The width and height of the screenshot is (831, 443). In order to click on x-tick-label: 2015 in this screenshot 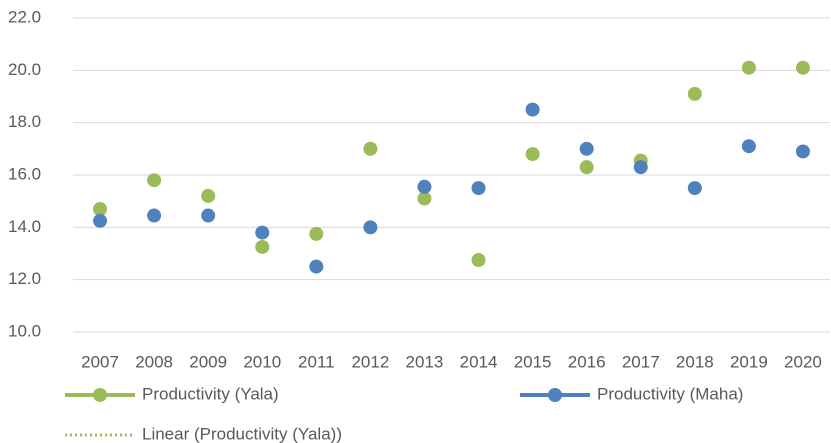, I will do `click(533, 361)`.